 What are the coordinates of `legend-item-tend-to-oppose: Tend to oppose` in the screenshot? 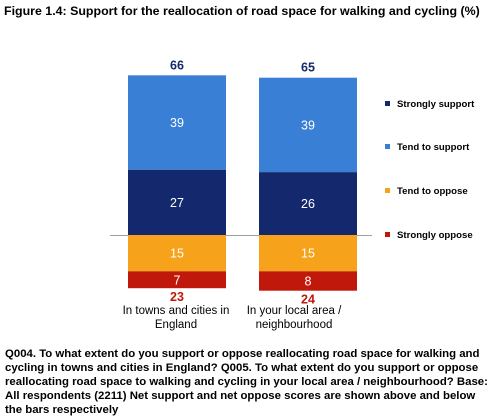 It's located at (426, 191).